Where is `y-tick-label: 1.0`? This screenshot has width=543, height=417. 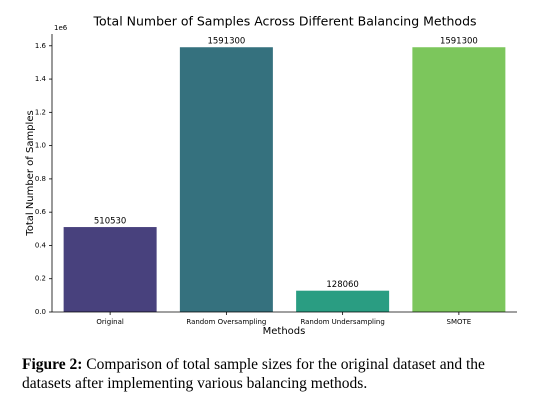
y-tick-label: 1.0 is located at coordinates (40, 146).